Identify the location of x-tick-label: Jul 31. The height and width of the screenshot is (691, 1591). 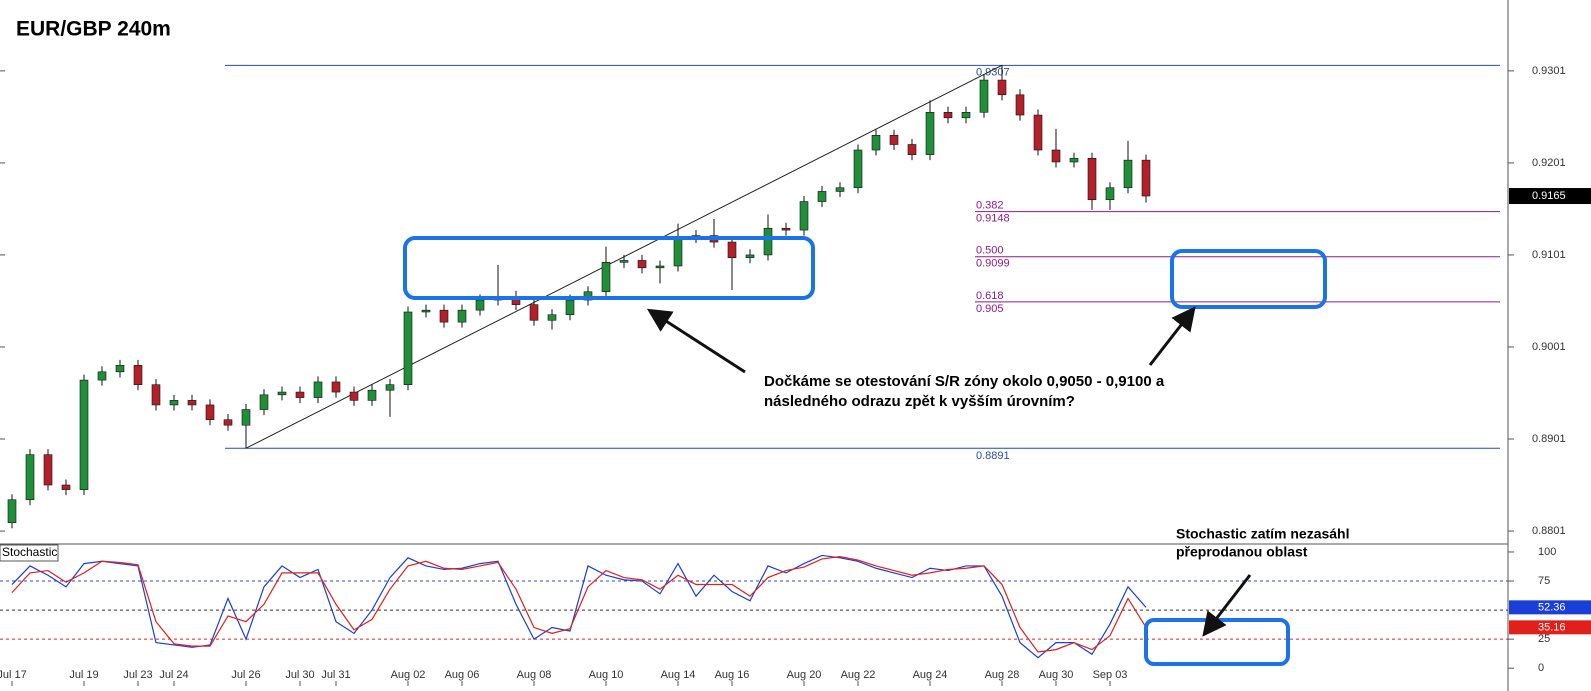
(335, 675).